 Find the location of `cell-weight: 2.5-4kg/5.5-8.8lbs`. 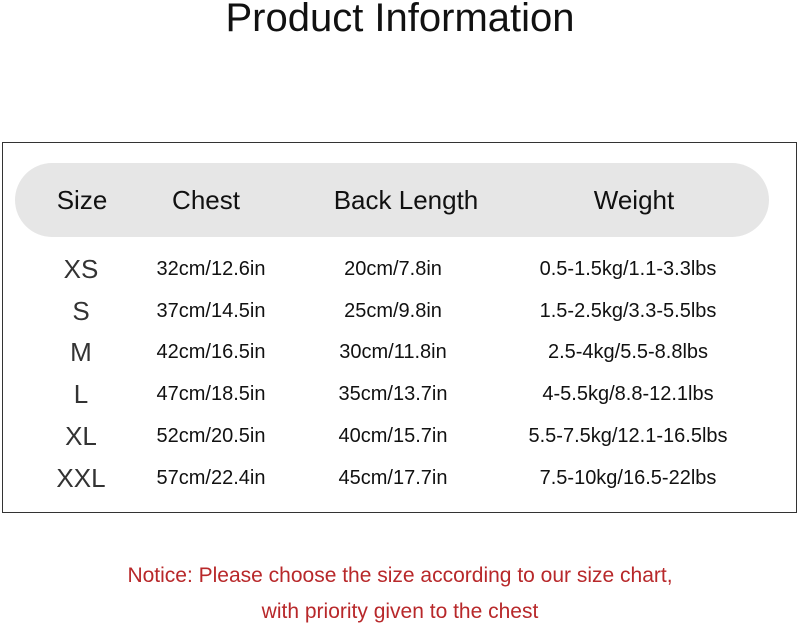

cell-weight: 2.5-4kg/5.5-8.8lbs is located at coordinates (628, 352).